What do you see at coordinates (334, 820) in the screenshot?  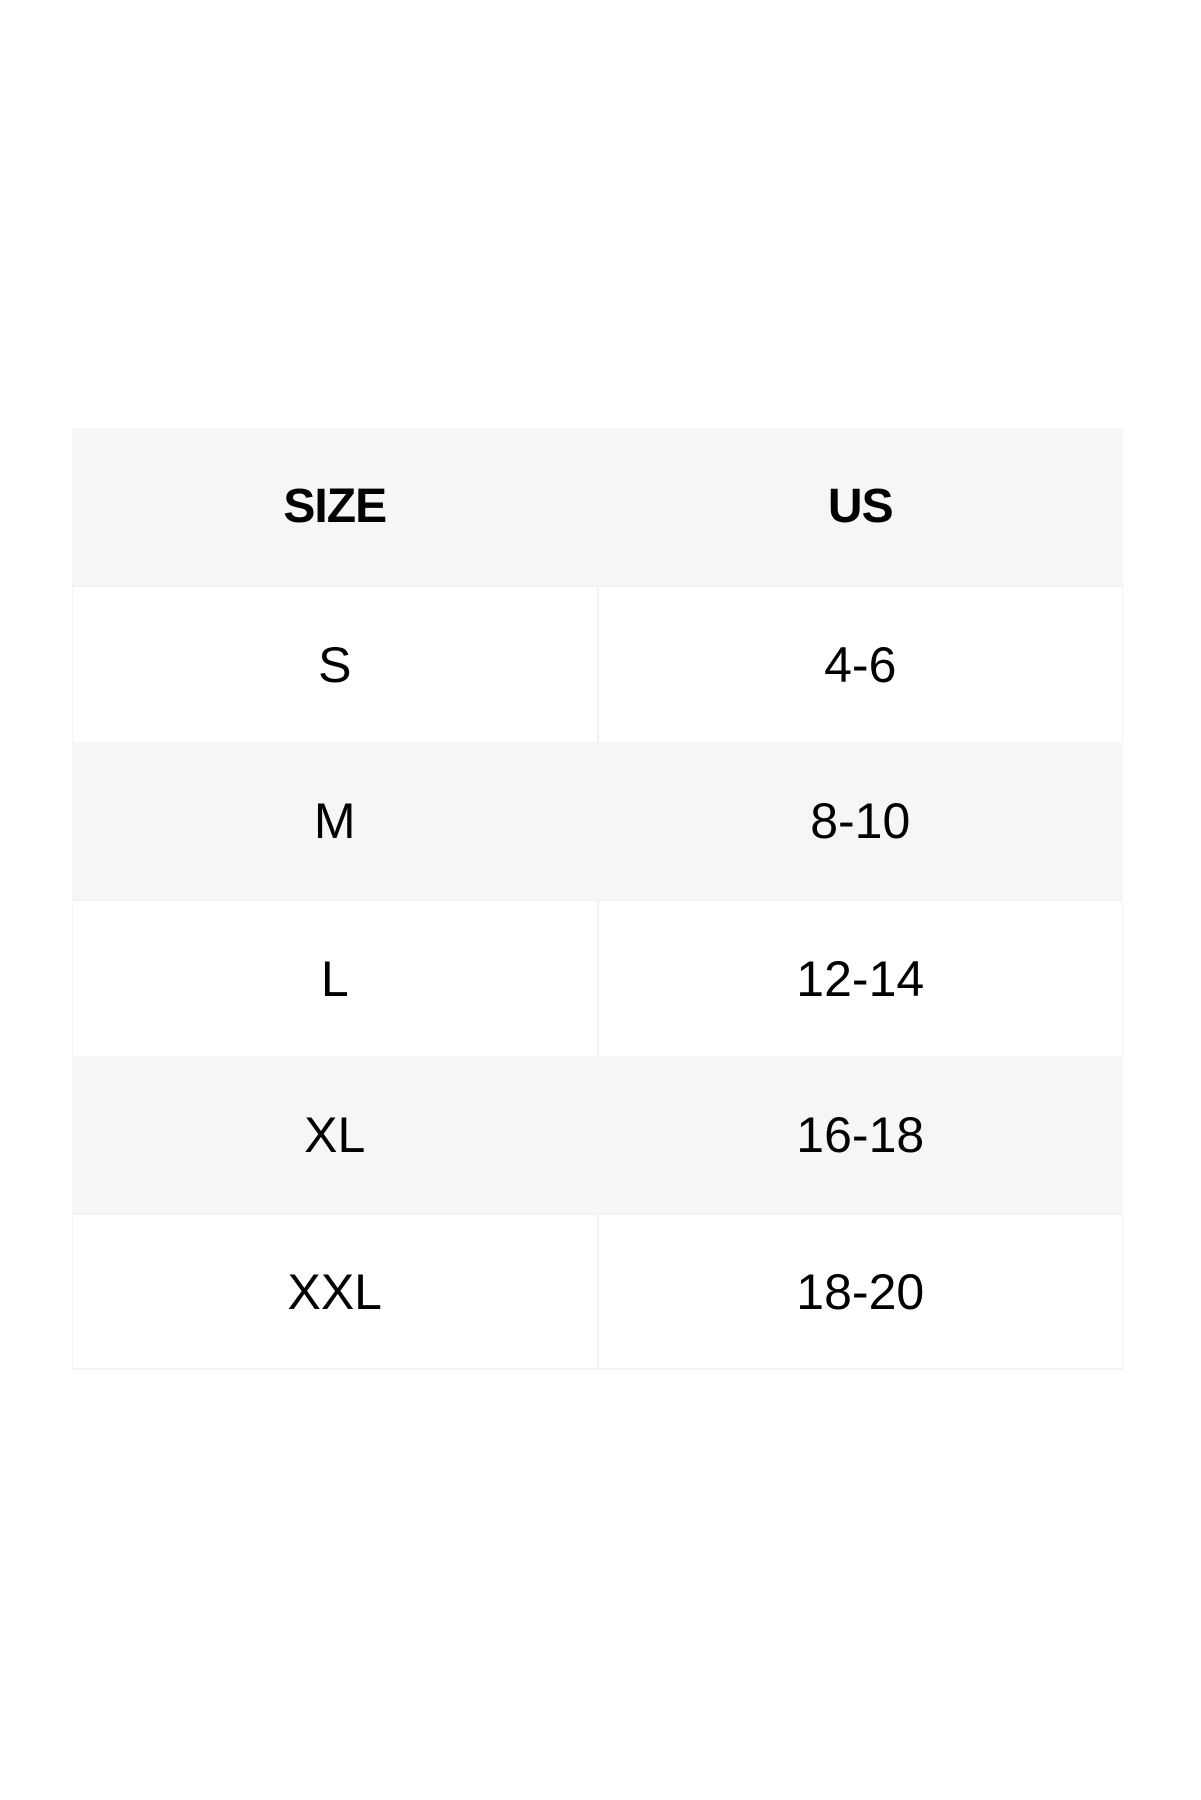 I see `size-cell: M` at bounding box center [334, 820].